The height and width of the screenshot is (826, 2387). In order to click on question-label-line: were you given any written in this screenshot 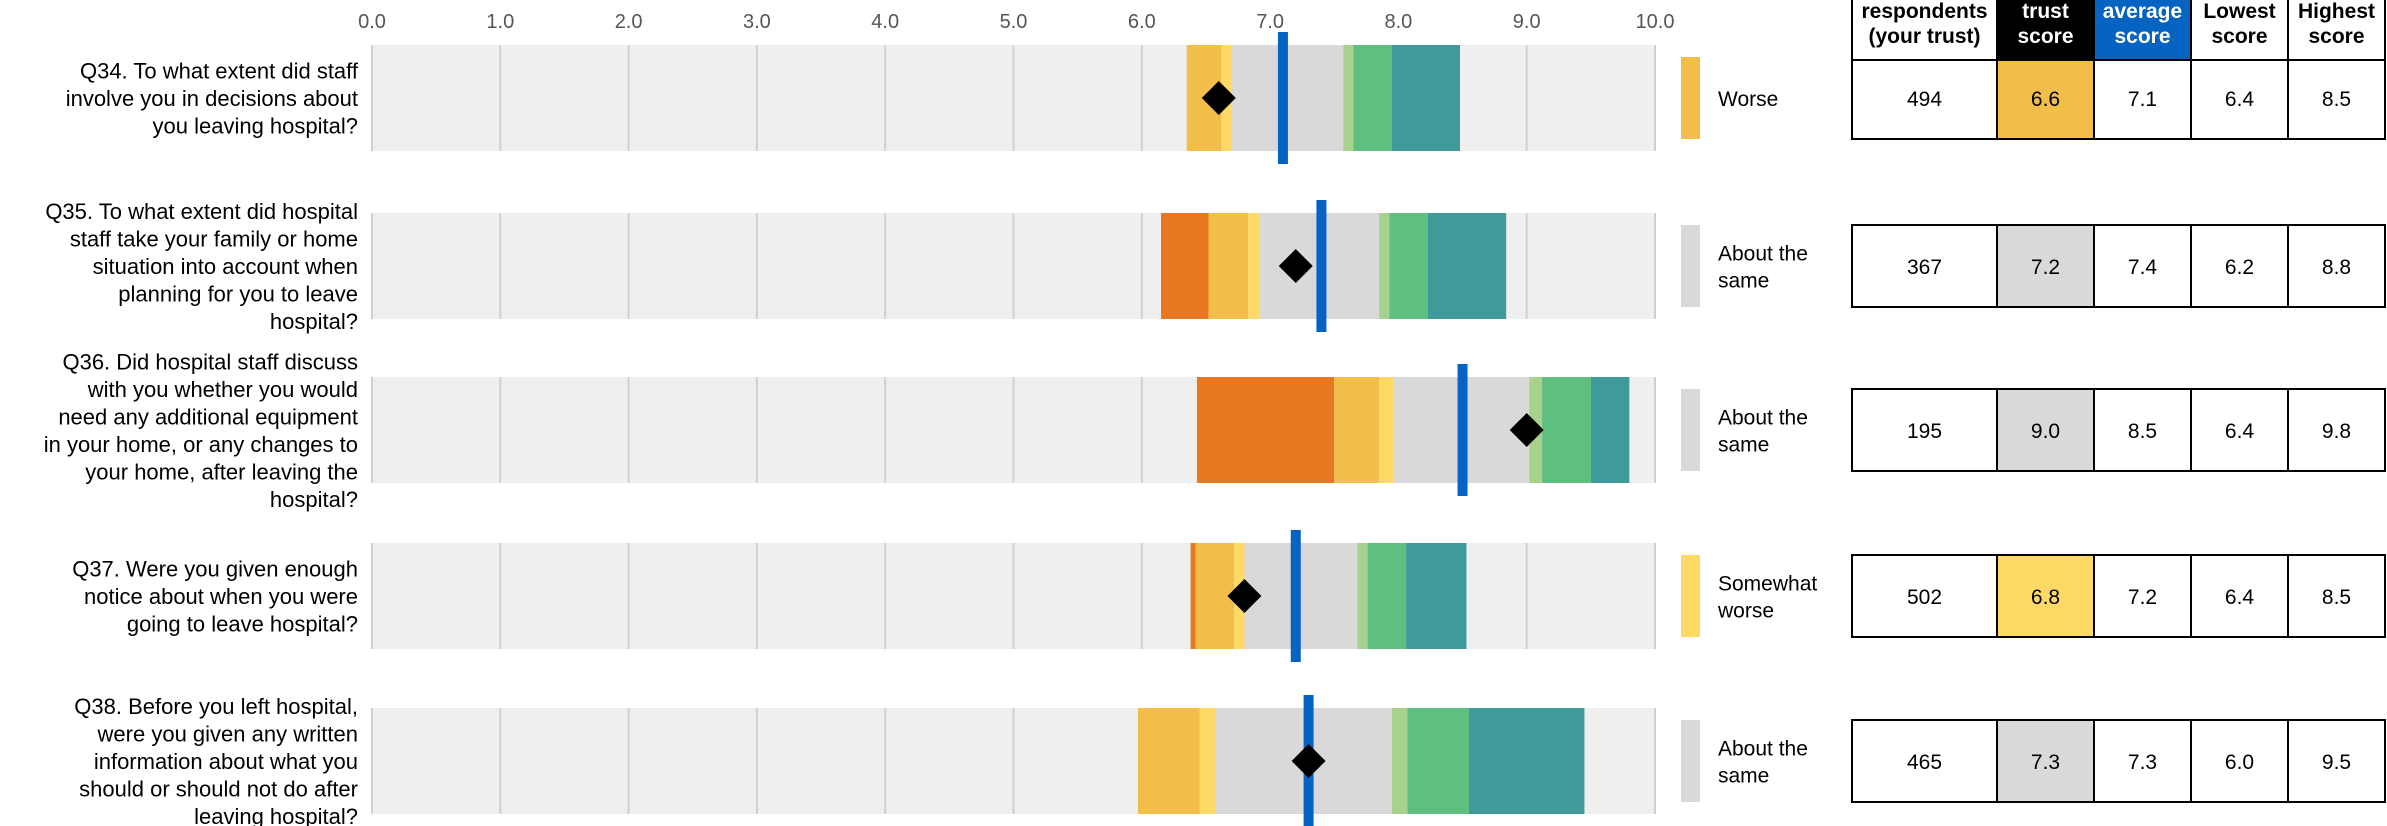, I will do `click(227, 734)`.